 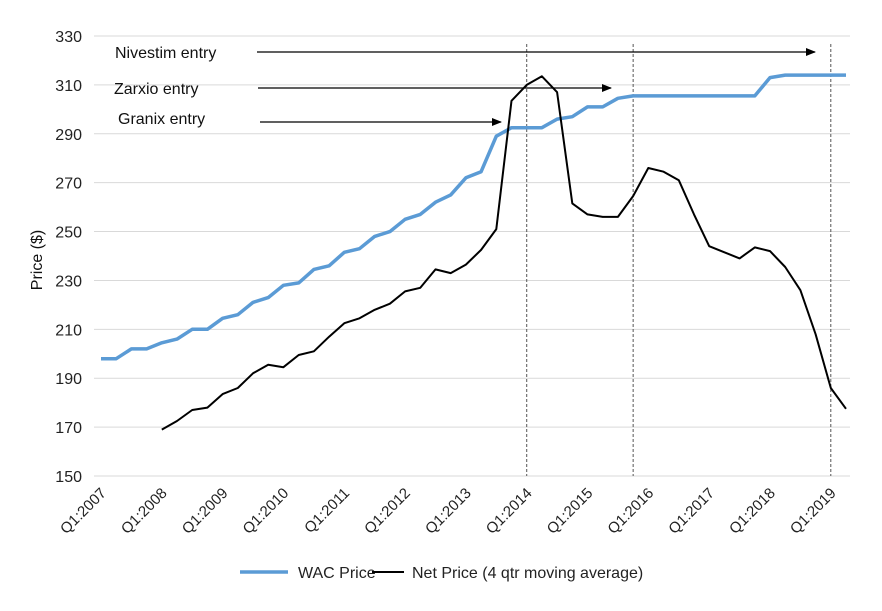 What do you see at coordinates (337, 573) in the screenshot?
I see `legend-label: WAC Price` at bounding box center [337, 573].